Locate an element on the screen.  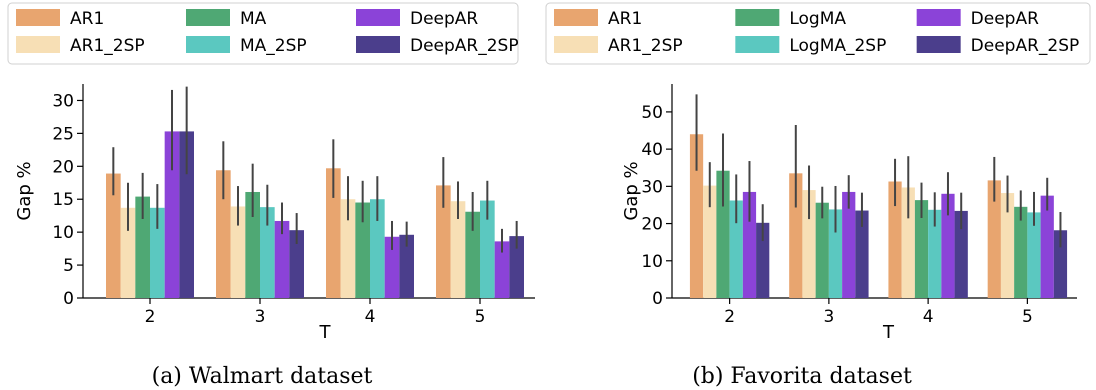
y-tick-label: 15 is located at coordinates (63, 200).